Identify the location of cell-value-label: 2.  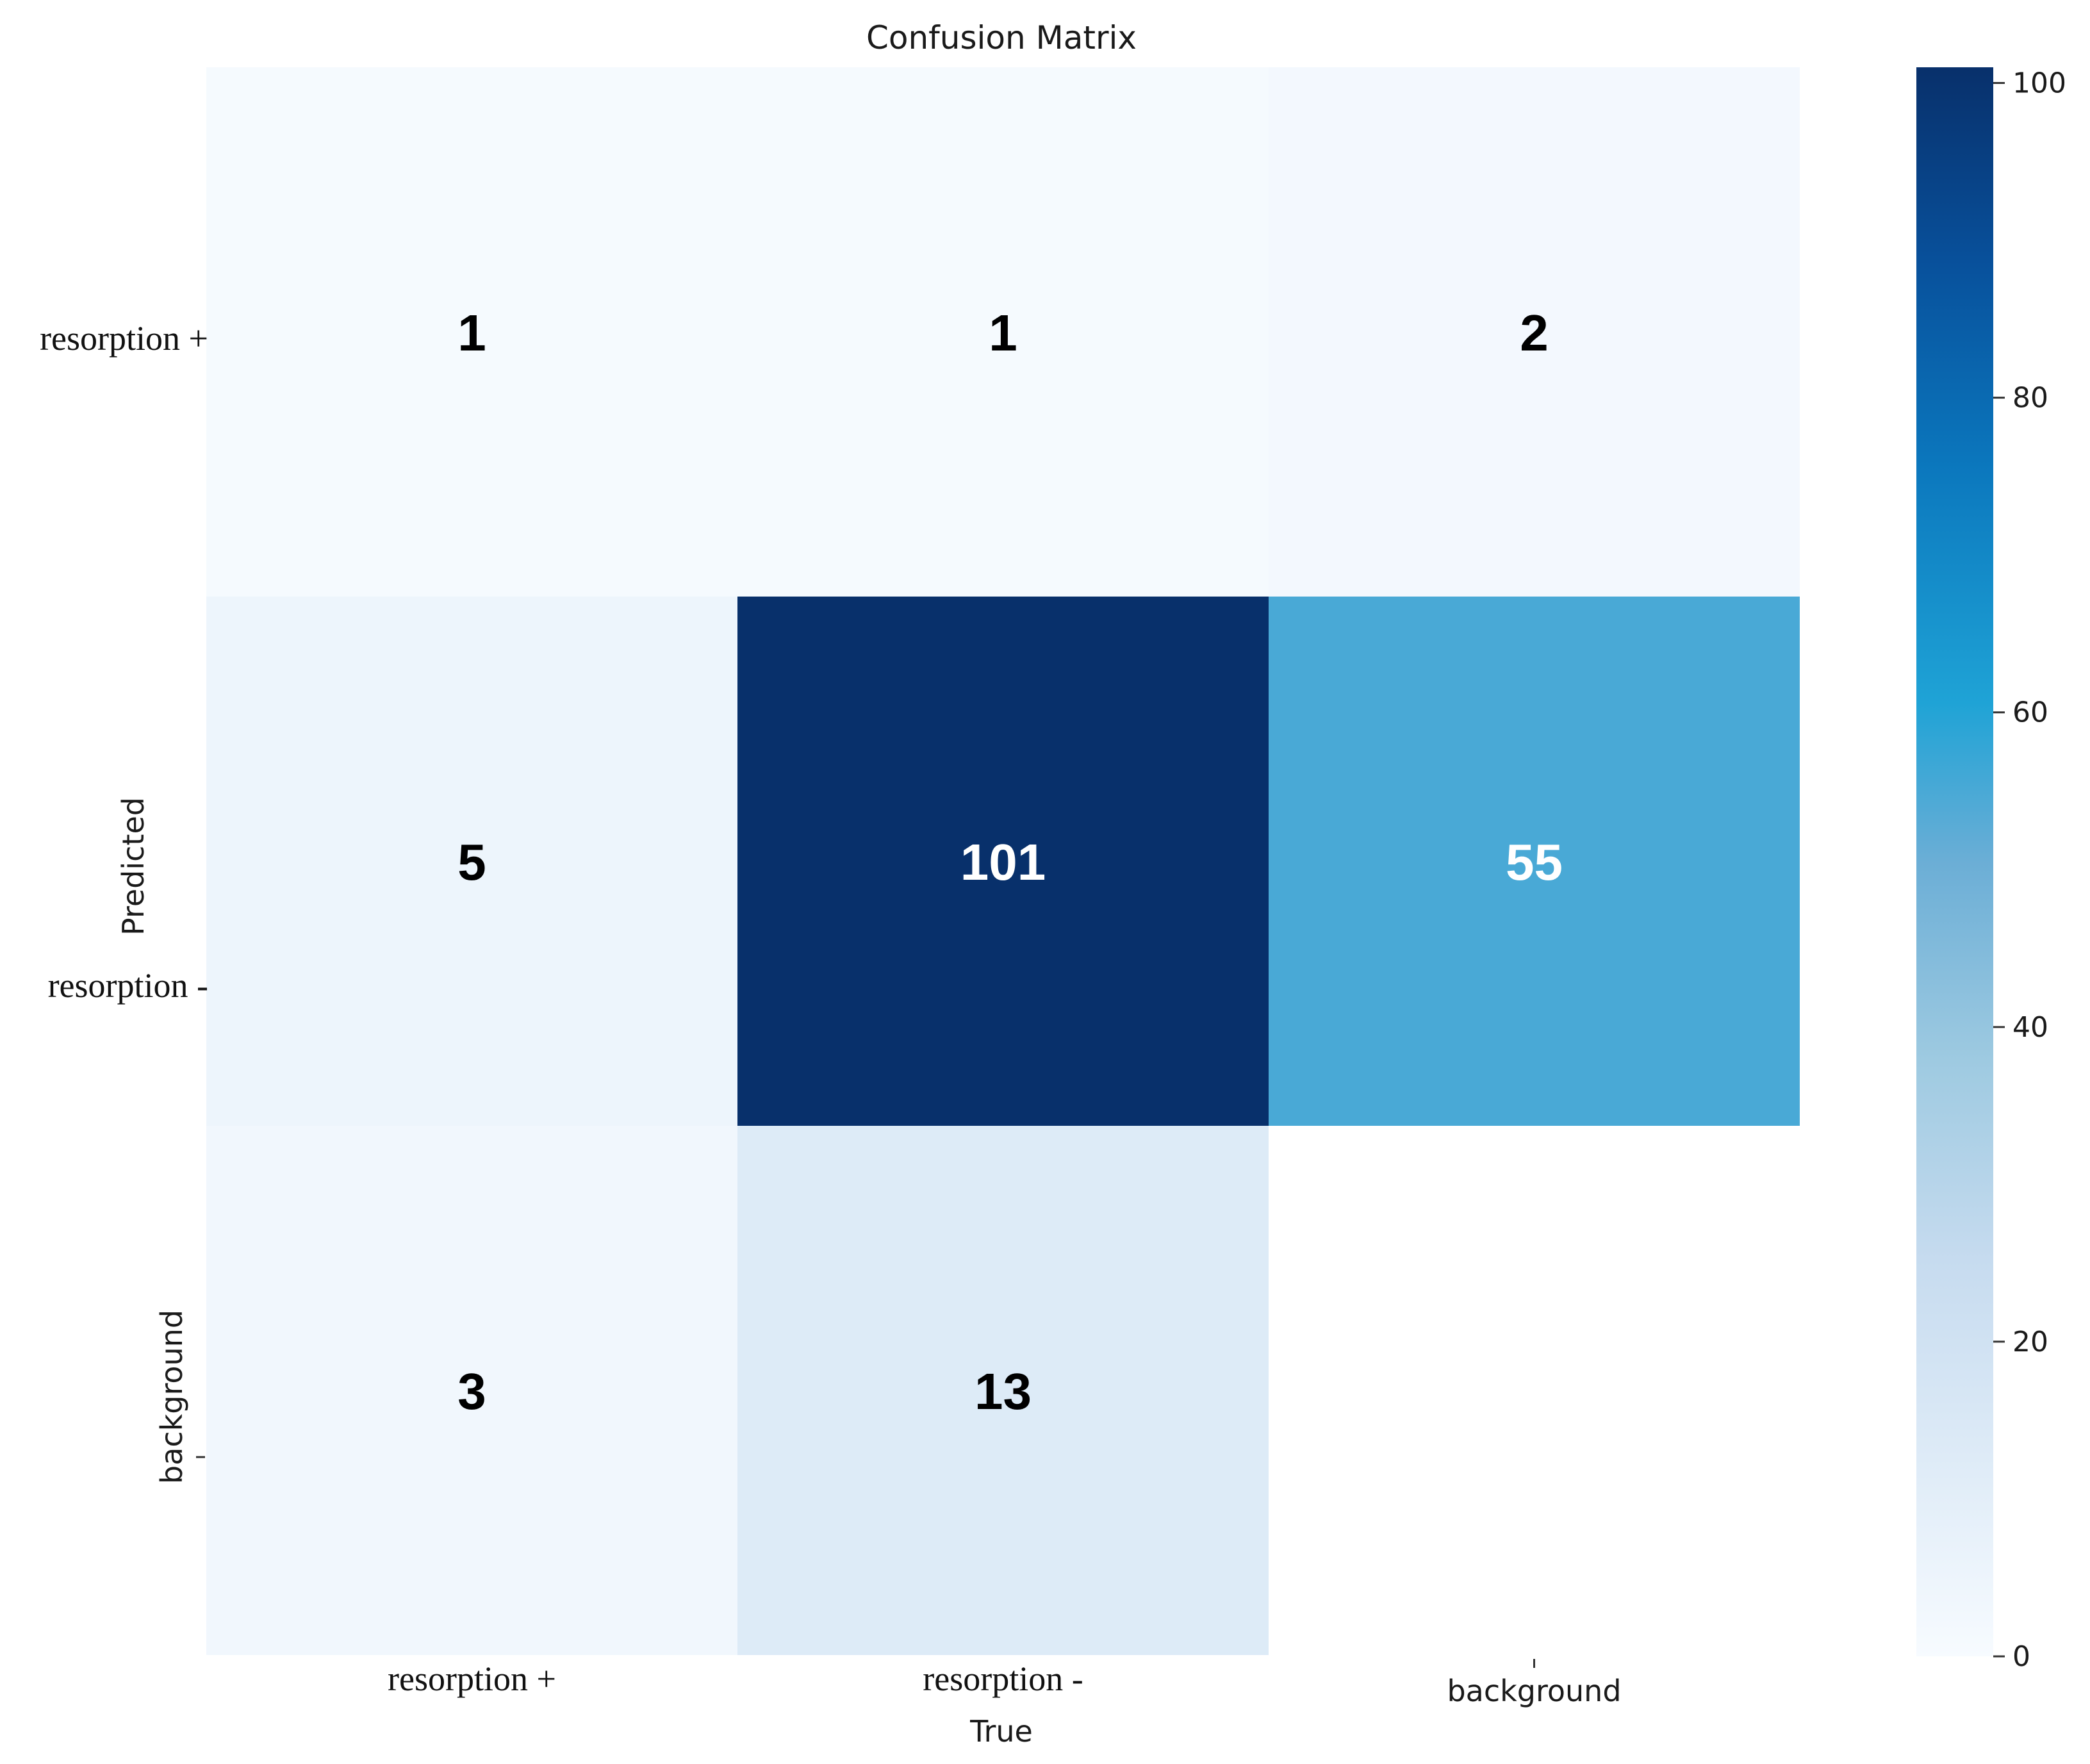
(1534, 333).